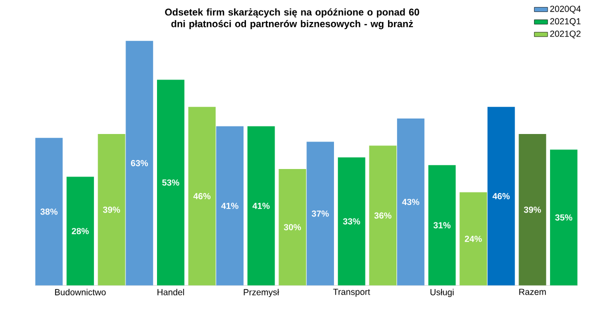 This screenshot has width=600, height=316. I want to click on data-label: 33%, so click(351, 221).